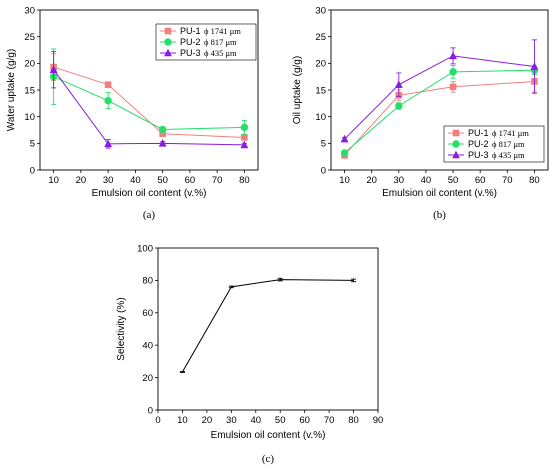 Image resolution: width=550 pixels, height=469 pixels. Describe the element at coordinates (268, 459) in the screenshot. I see `panel-label: (c)` at that location.